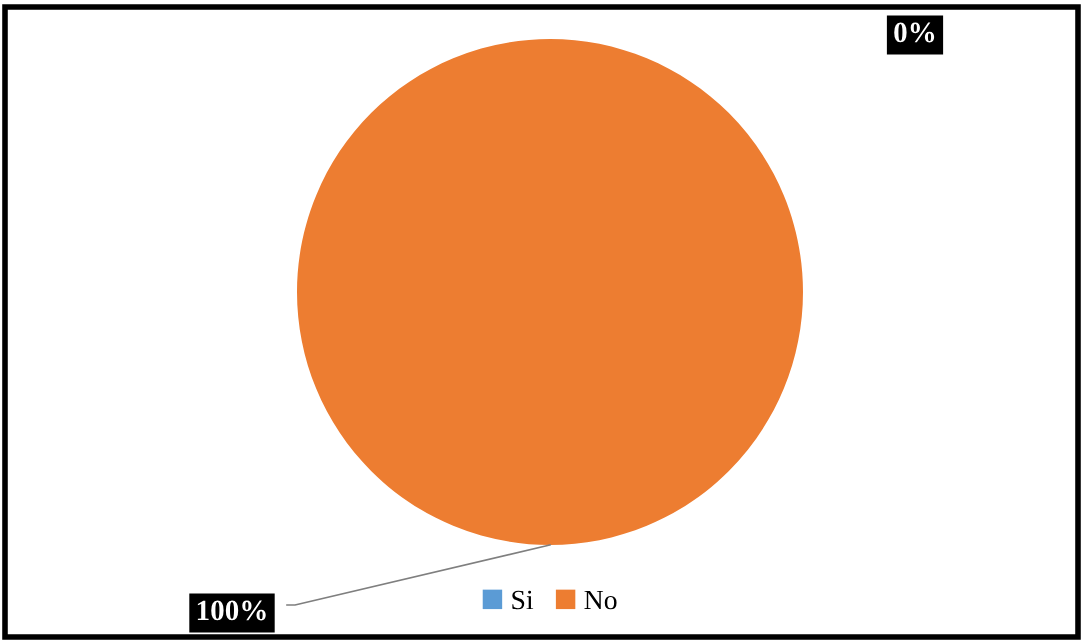 The height and width of the screenshot is (640, 1083). I want to click on text: 0%, so click(914, 32).